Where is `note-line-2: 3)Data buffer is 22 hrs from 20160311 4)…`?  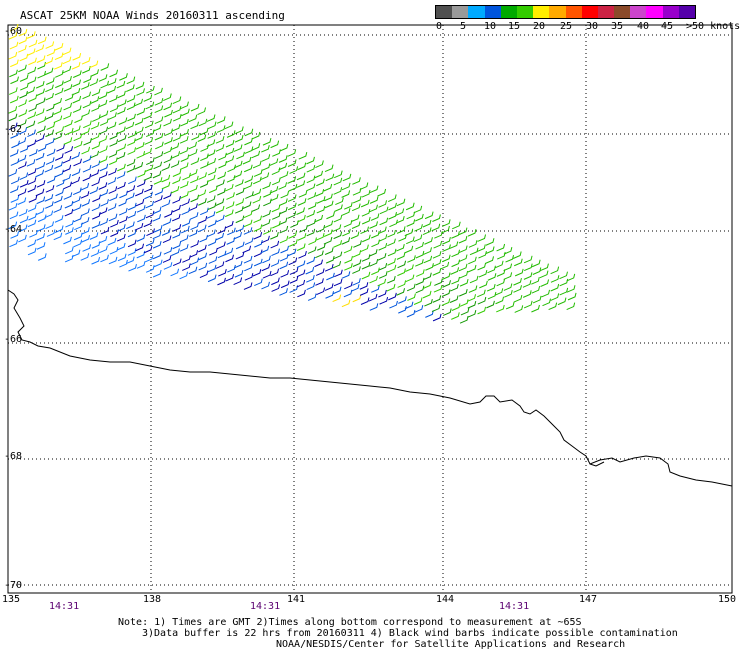 note-line-2: 3)Data buffer is 22 hrs from 20160311 4)… is located at coordinates (410, 633).